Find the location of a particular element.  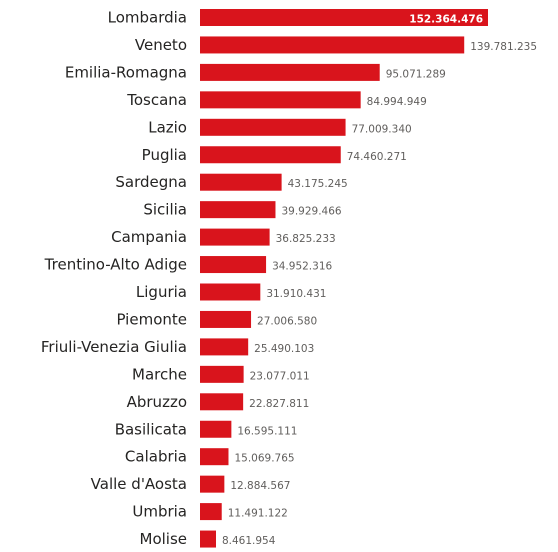

category-label: Lazio is located at coordinates (167, 127).